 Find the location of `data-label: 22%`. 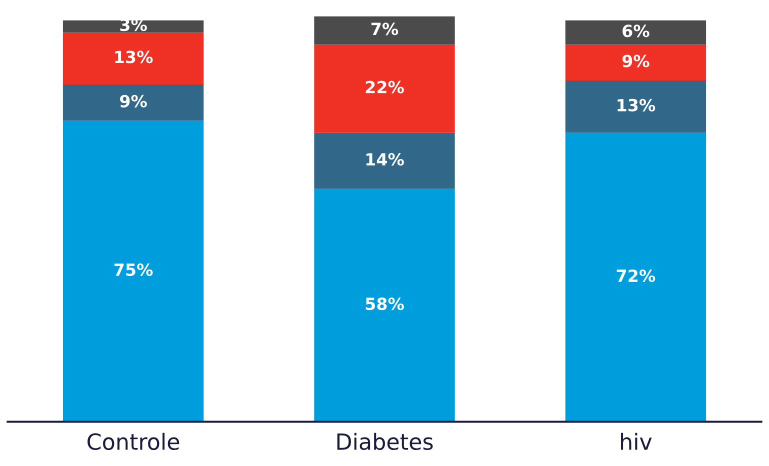

data-label: 22% is located at coordinates (385, 87).